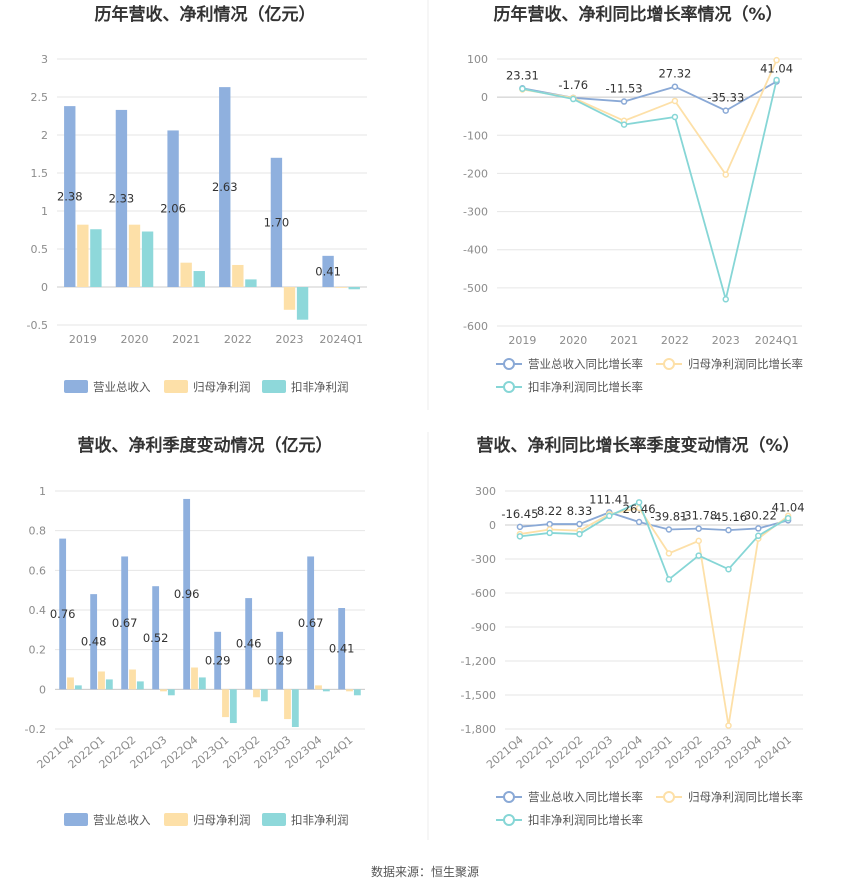 This screenshot has height=891, width=850. I want to click on legend-label: 归母净利润, so click(222, 820).